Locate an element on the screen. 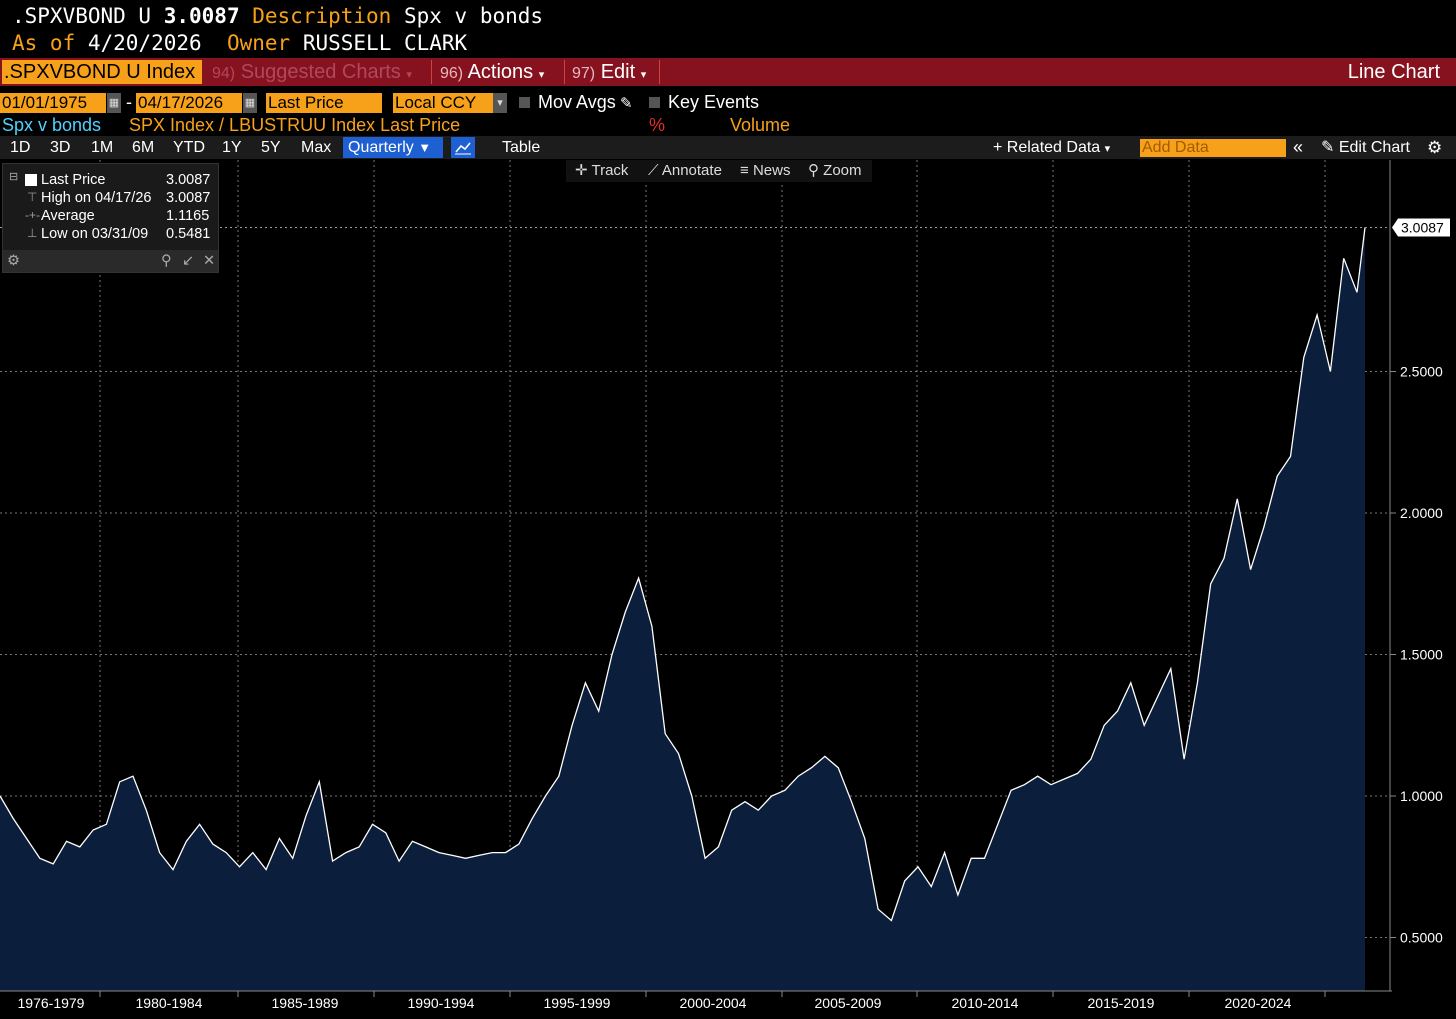 The image size is (1456, 1019). currency-select: Local CCY is located at coordinates (443, 103).